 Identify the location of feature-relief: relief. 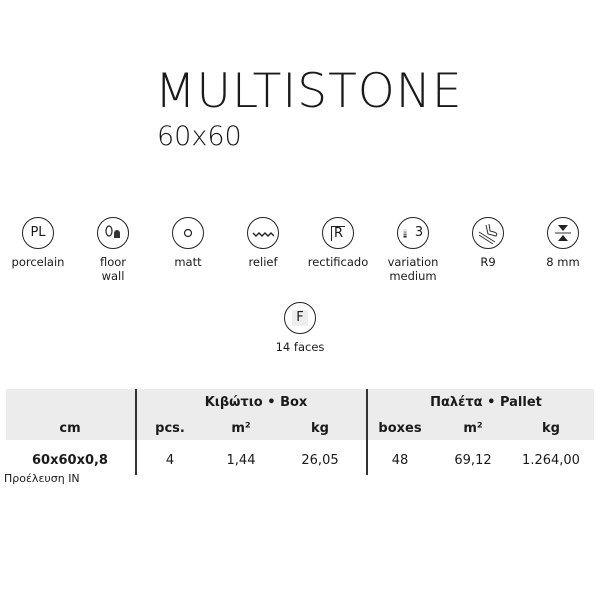
(263, 243).